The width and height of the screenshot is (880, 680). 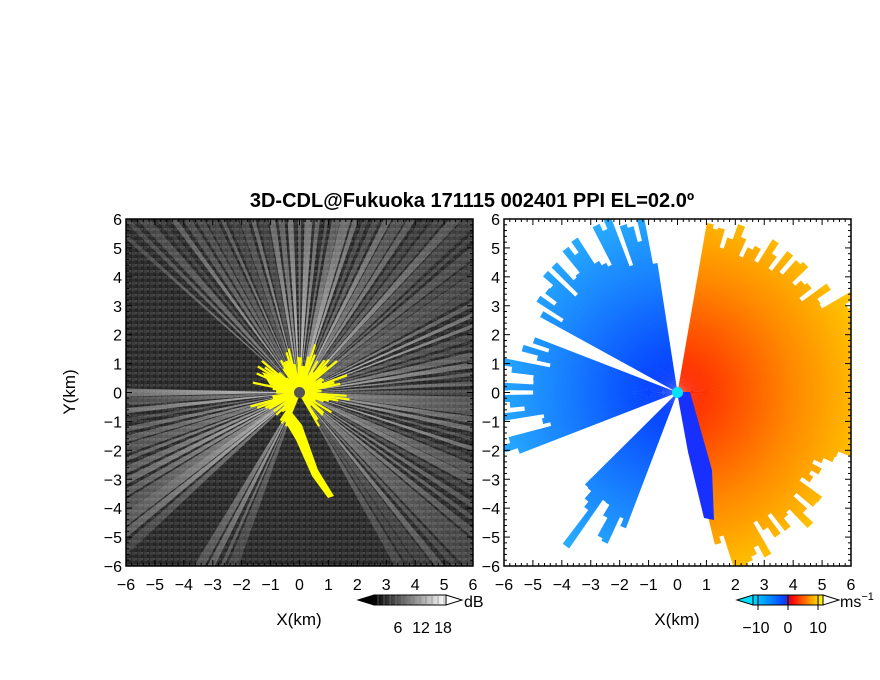 I want to click on x-tick-label: 4, so click(x=415, y=585).